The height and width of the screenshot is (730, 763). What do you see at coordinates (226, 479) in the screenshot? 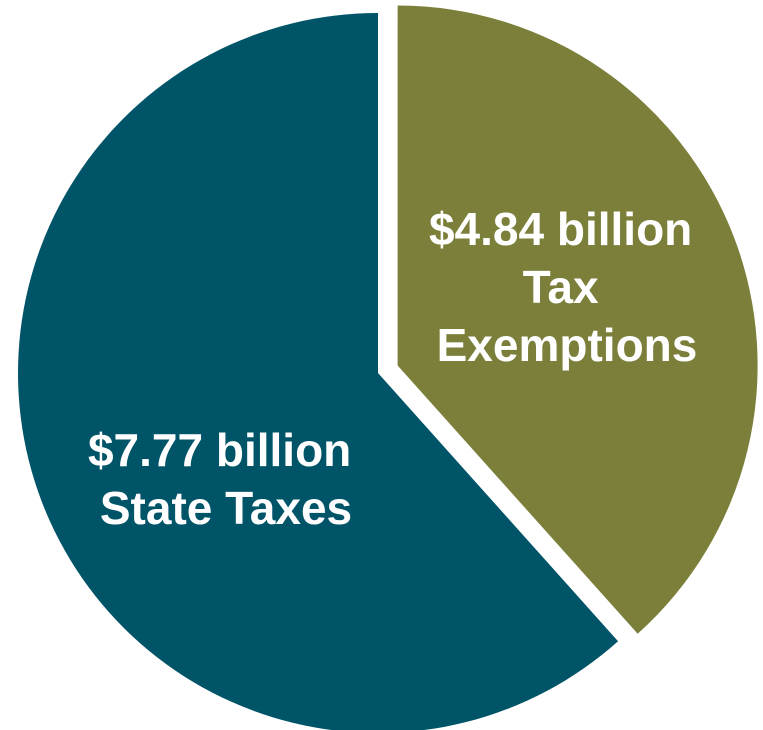
I see `slice-label-state-taxes: $7.77 billion State Taxes` at bounding box center [226, 479].